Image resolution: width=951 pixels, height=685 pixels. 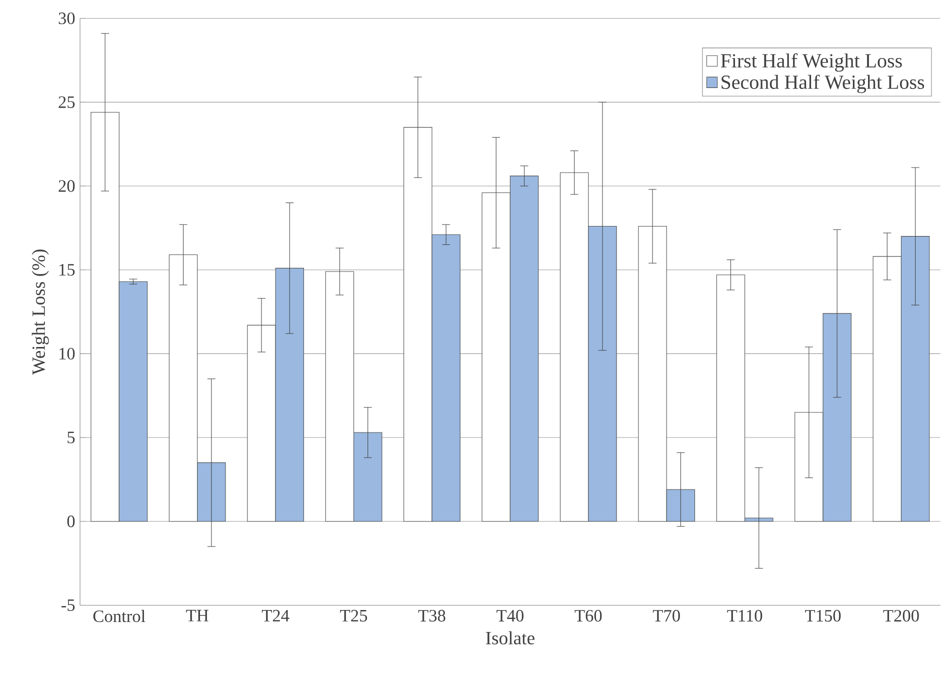 What do you see at coordinates (811, 62) in the screenshot?
I see `legend-label: First Half Weight Loss` at bounding box center [811, 62].